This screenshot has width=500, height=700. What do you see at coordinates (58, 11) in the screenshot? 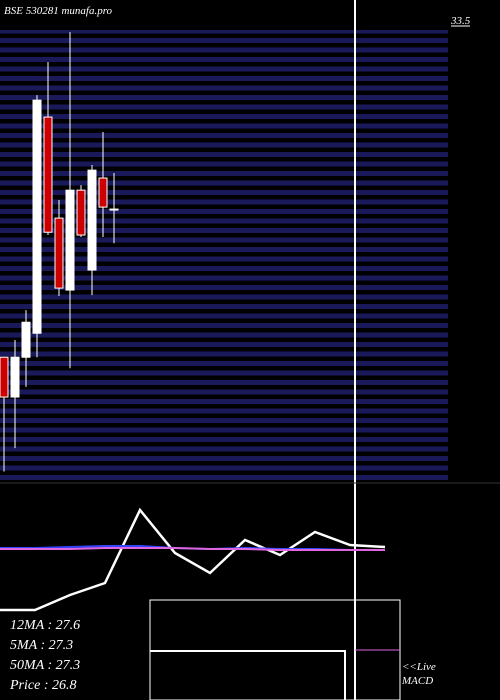
I see `chart-title: BSE 530281 munafa.pro` at bounding box center [58, 11].